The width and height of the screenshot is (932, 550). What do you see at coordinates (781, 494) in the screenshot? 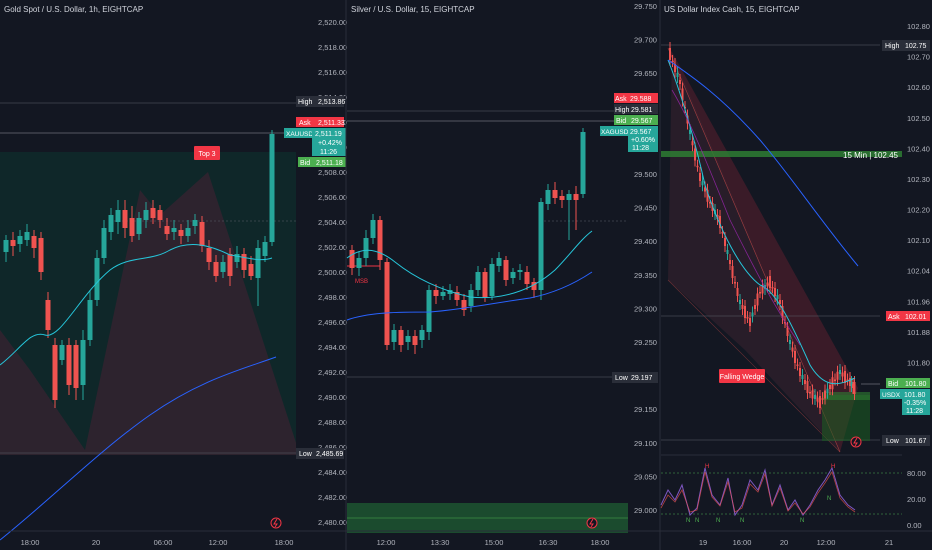
I see `usdx-oscillator: H H N N N N N N` at bounding box center [781, 494].